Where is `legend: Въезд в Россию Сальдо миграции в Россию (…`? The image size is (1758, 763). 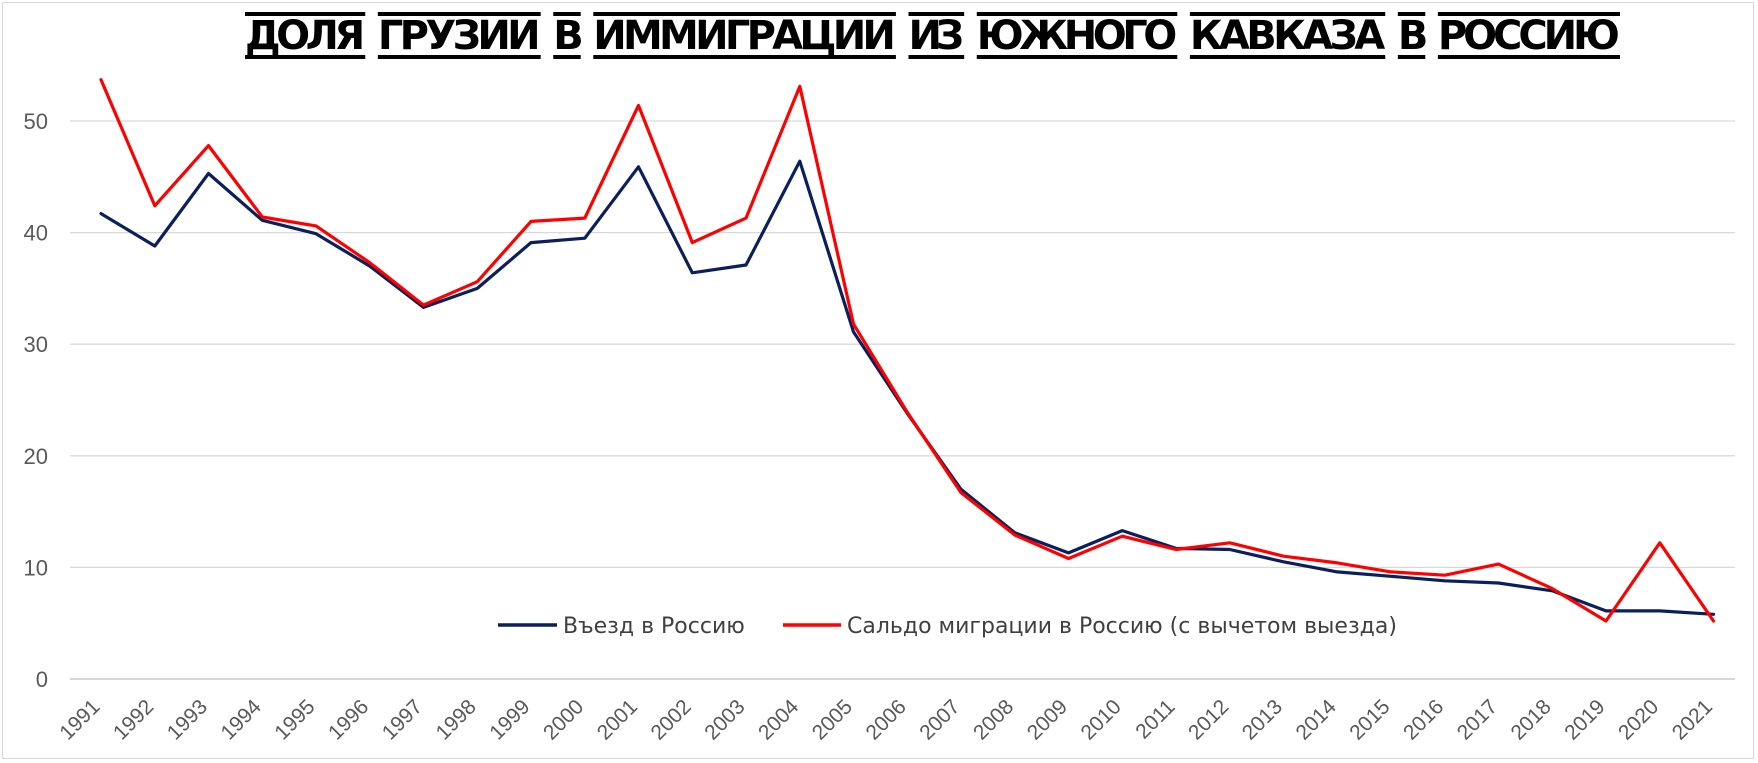
legend: Въезд в Россию Сальдо миграции в Россию (… is located at coordinates (947, 626).